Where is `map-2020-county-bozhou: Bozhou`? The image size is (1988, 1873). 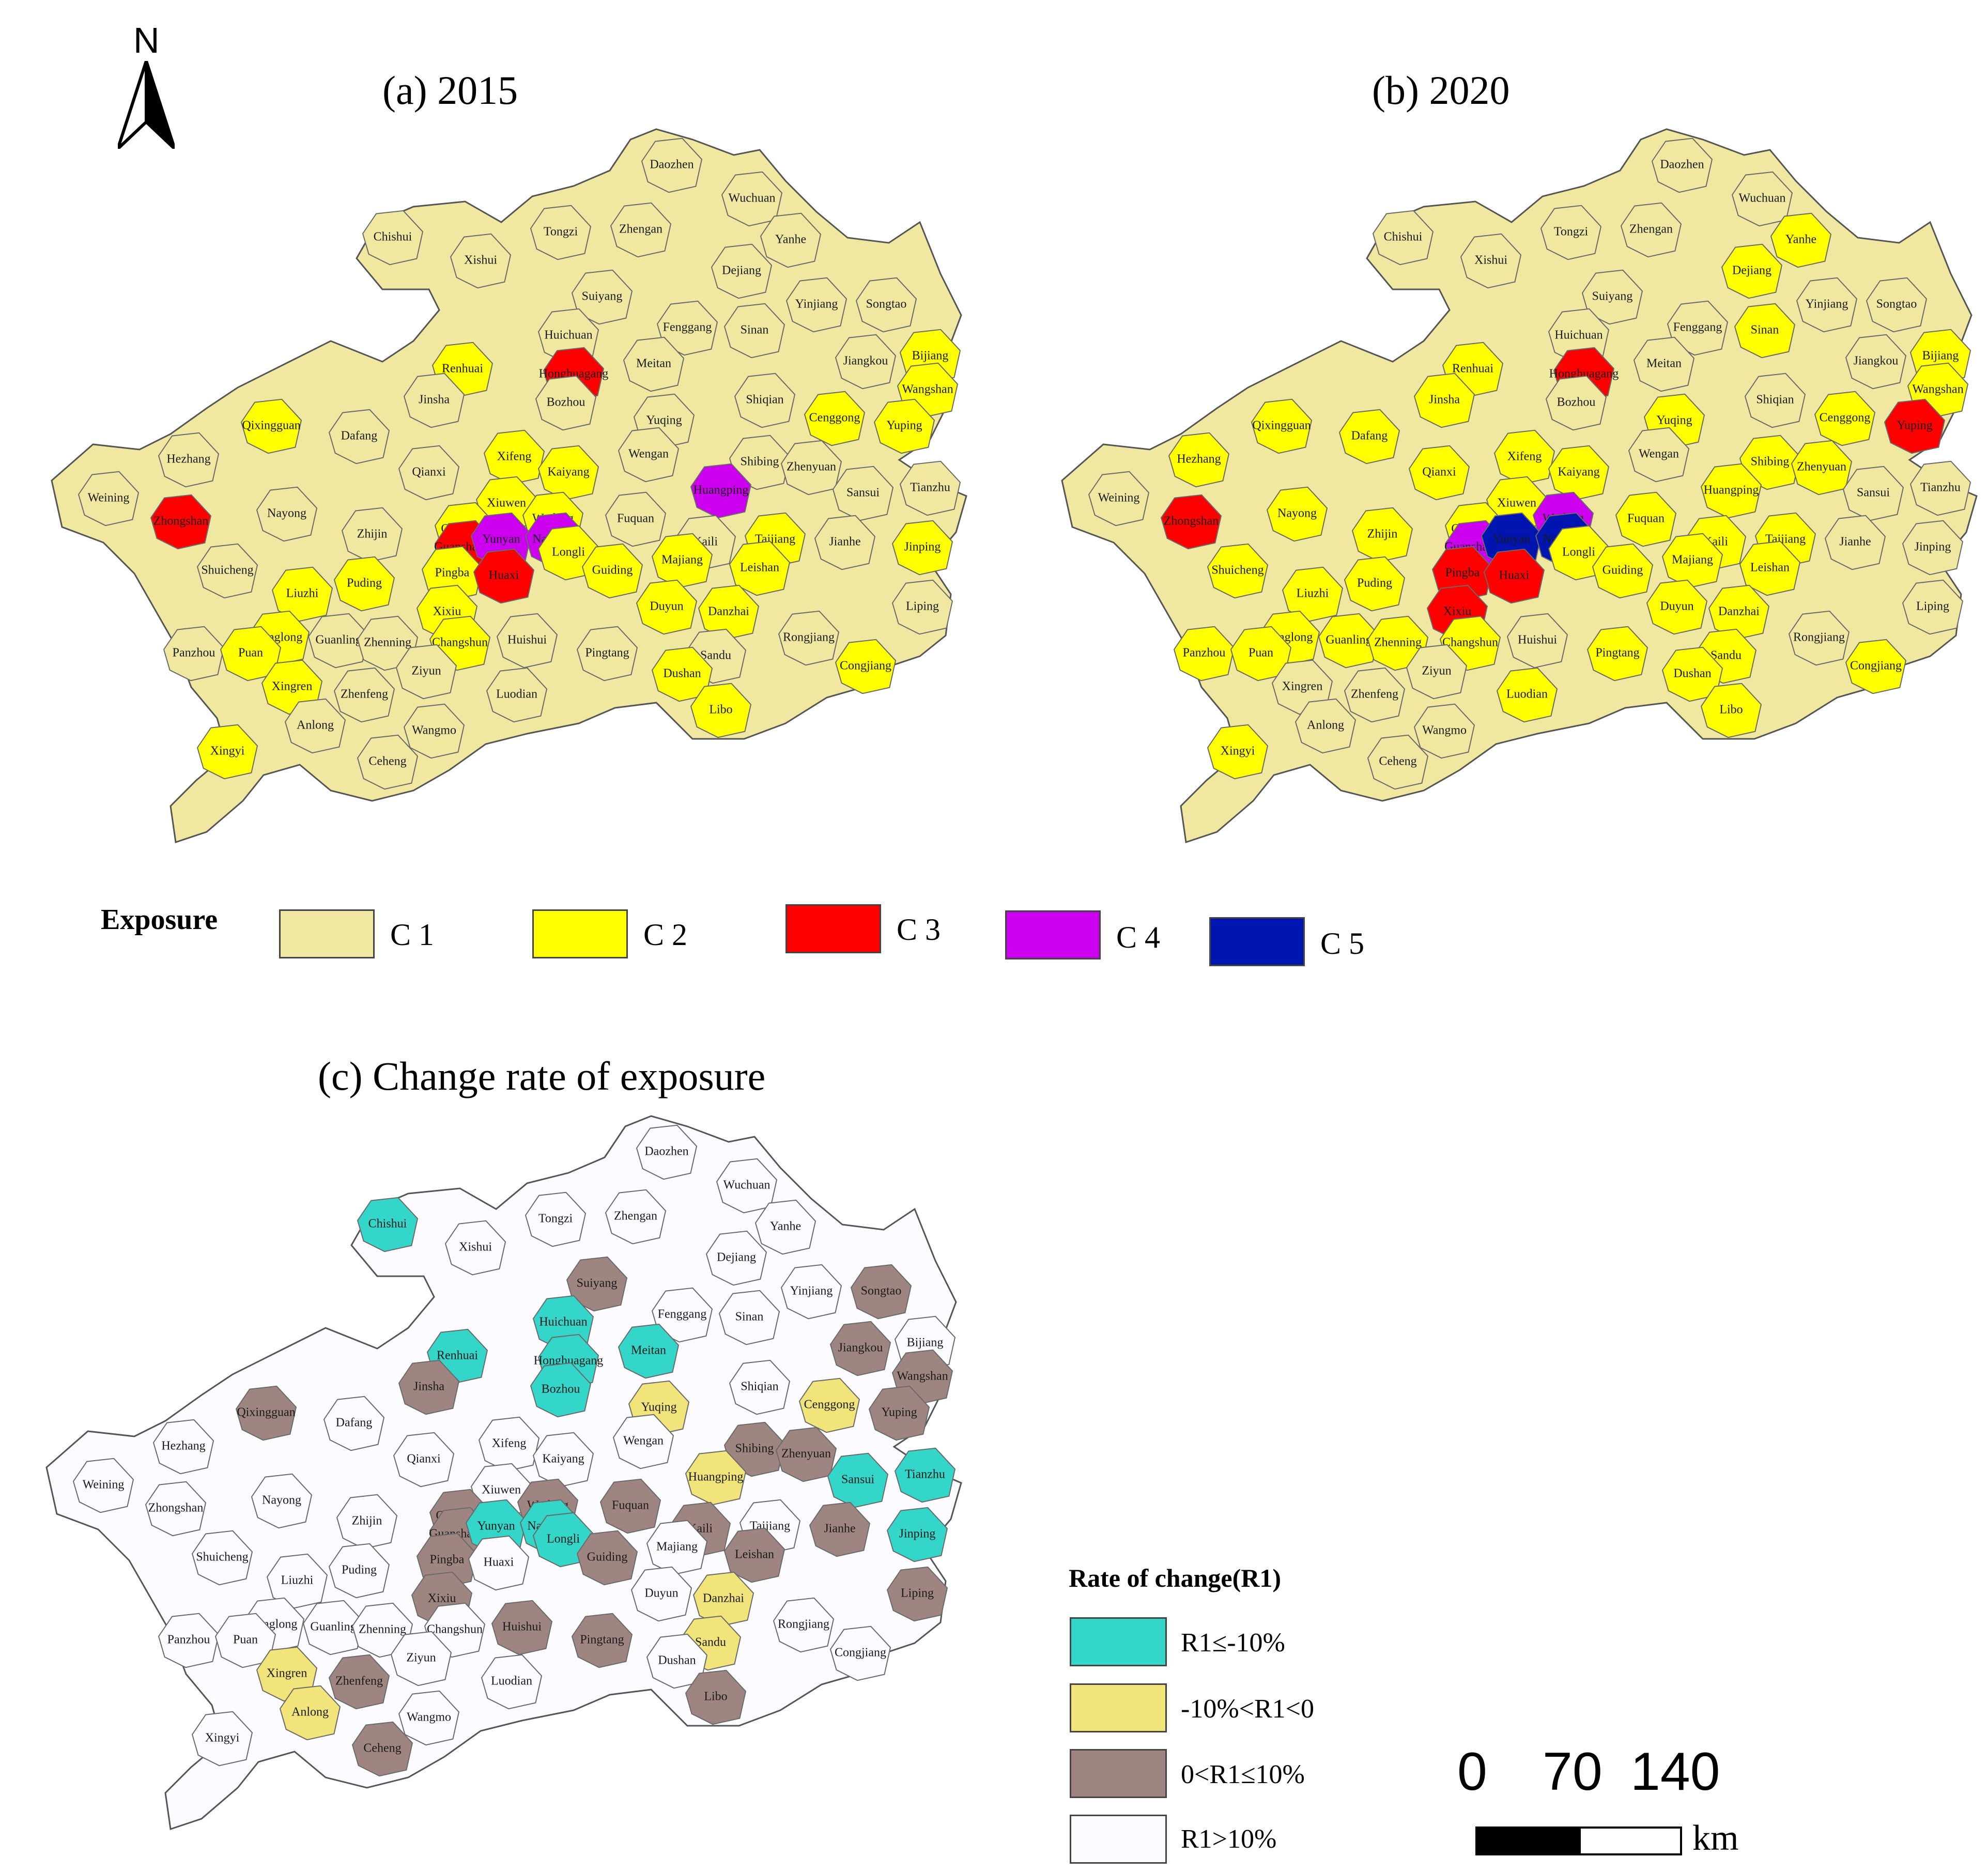 map-2020-county-bozhou: Bozhou is located at coordinates (1576, 403).